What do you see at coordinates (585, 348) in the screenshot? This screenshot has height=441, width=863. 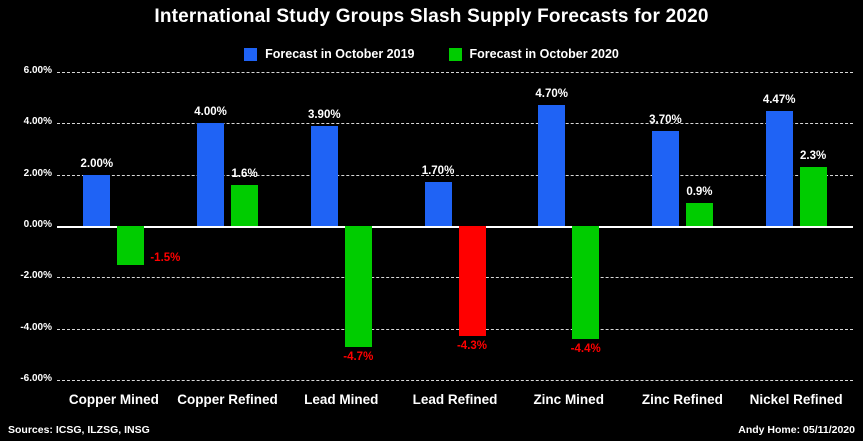 I see `bar-value-label: -4.4%` at bounding box center [585, 348].